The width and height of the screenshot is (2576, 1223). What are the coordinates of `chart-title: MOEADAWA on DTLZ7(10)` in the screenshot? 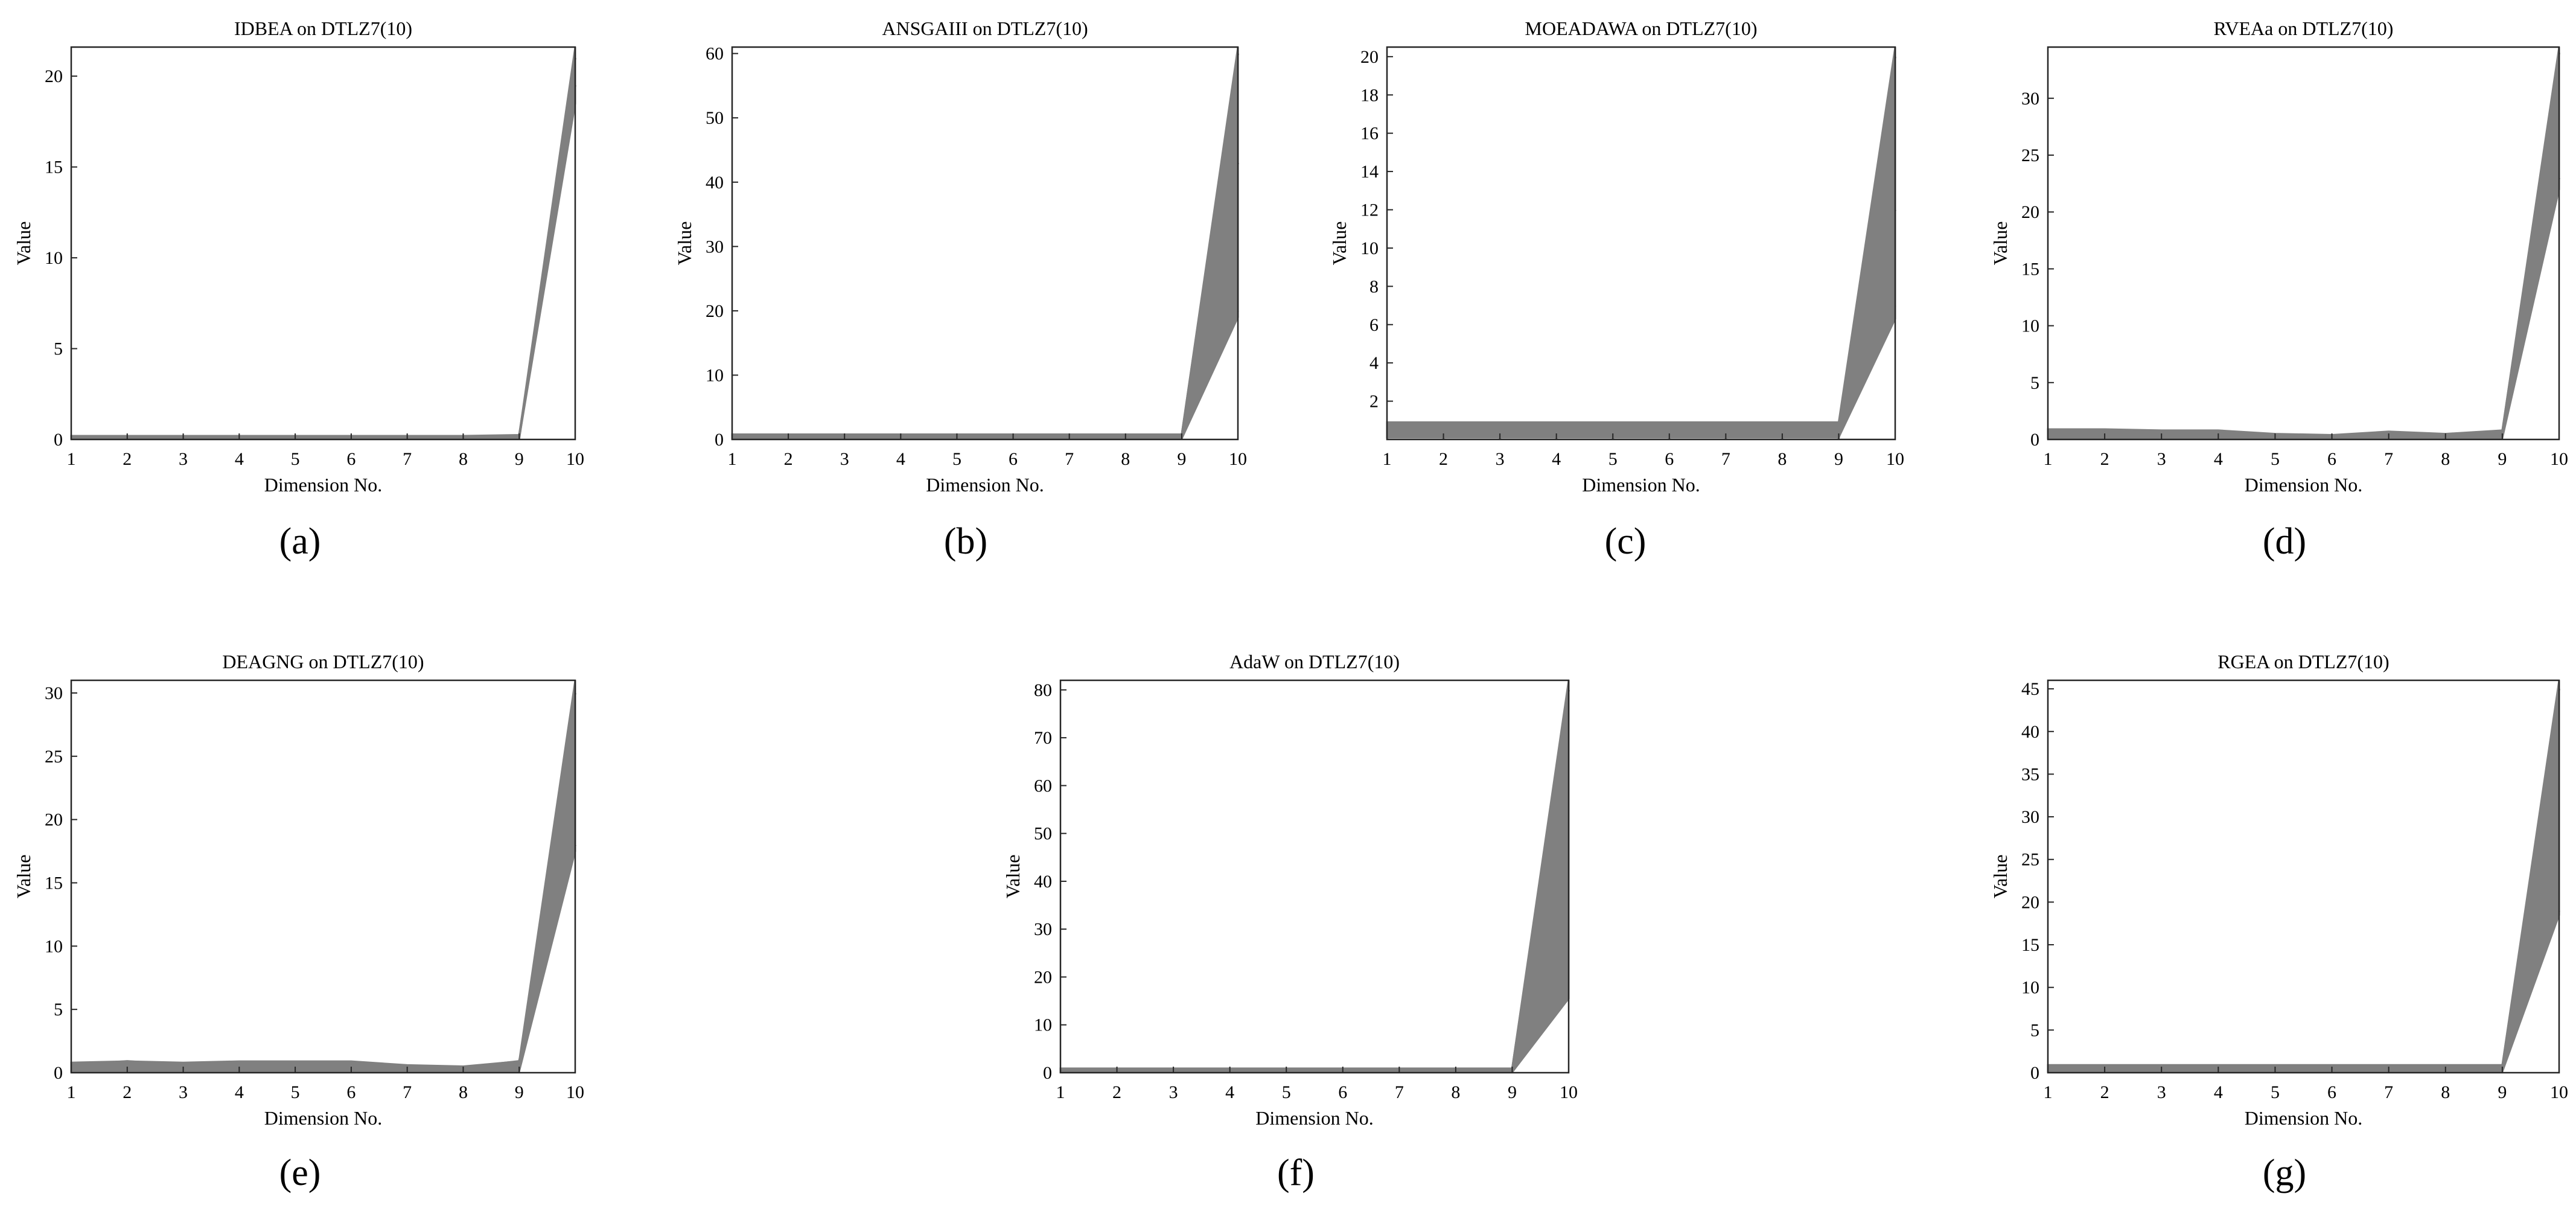 It's located at (1641, 29).